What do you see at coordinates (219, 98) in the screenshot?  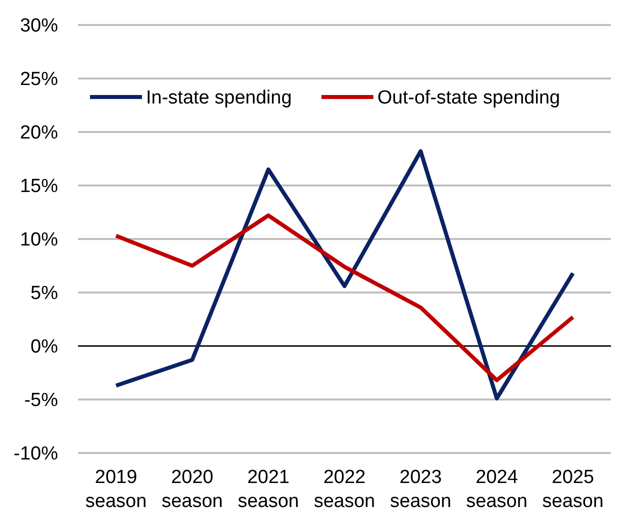 I see `legend-label: In-state spending` at bounding box center [219, 98].